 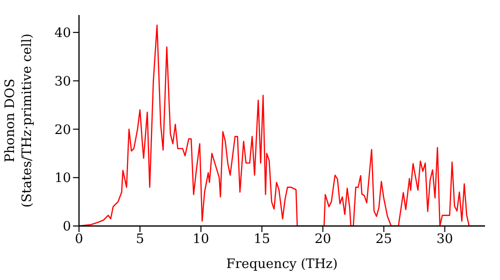 What do you see at coordinates (19, 120) in the screenshot?
I see `y-axis-title: Phonon DOS (States/THz·primitive cell)` at bounding box center [19, 120].